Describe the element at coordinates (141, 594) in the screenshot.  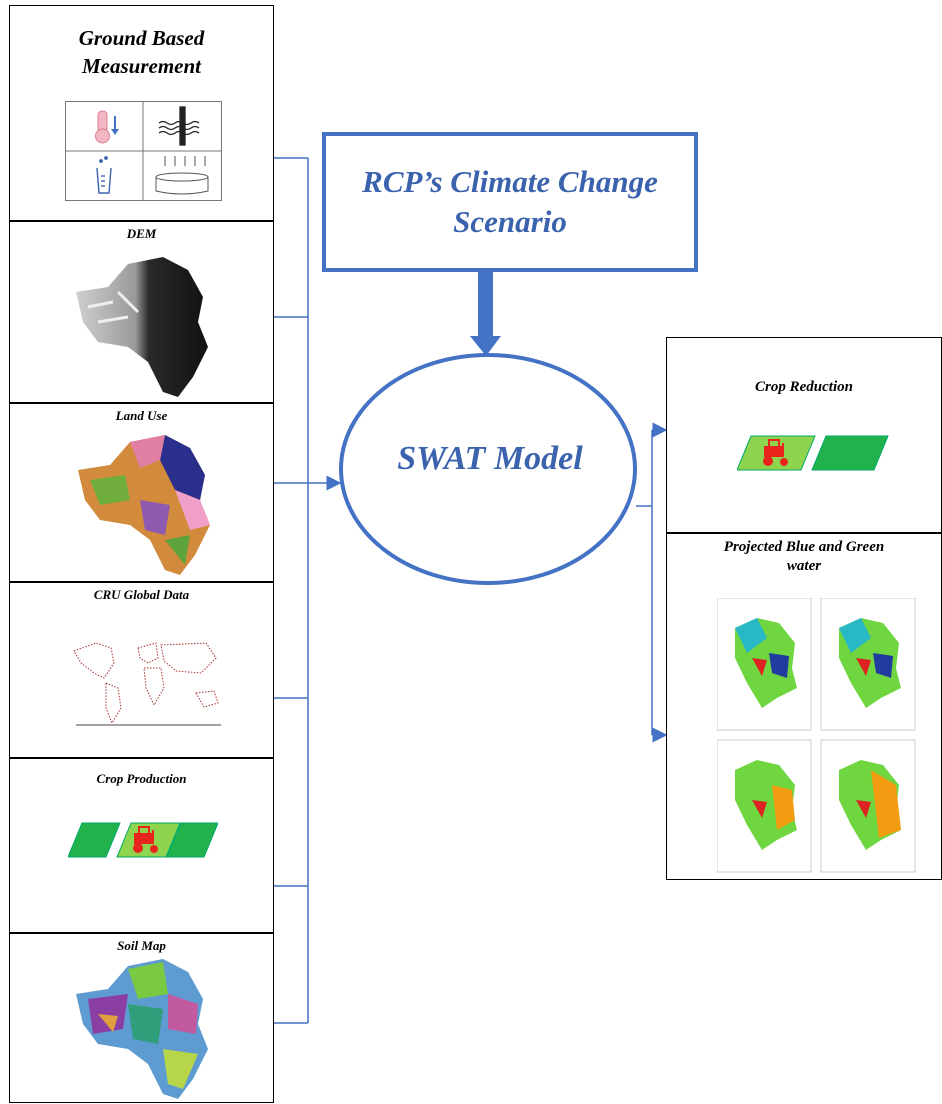
I see `cru-title: CRU Global Data` at that location.